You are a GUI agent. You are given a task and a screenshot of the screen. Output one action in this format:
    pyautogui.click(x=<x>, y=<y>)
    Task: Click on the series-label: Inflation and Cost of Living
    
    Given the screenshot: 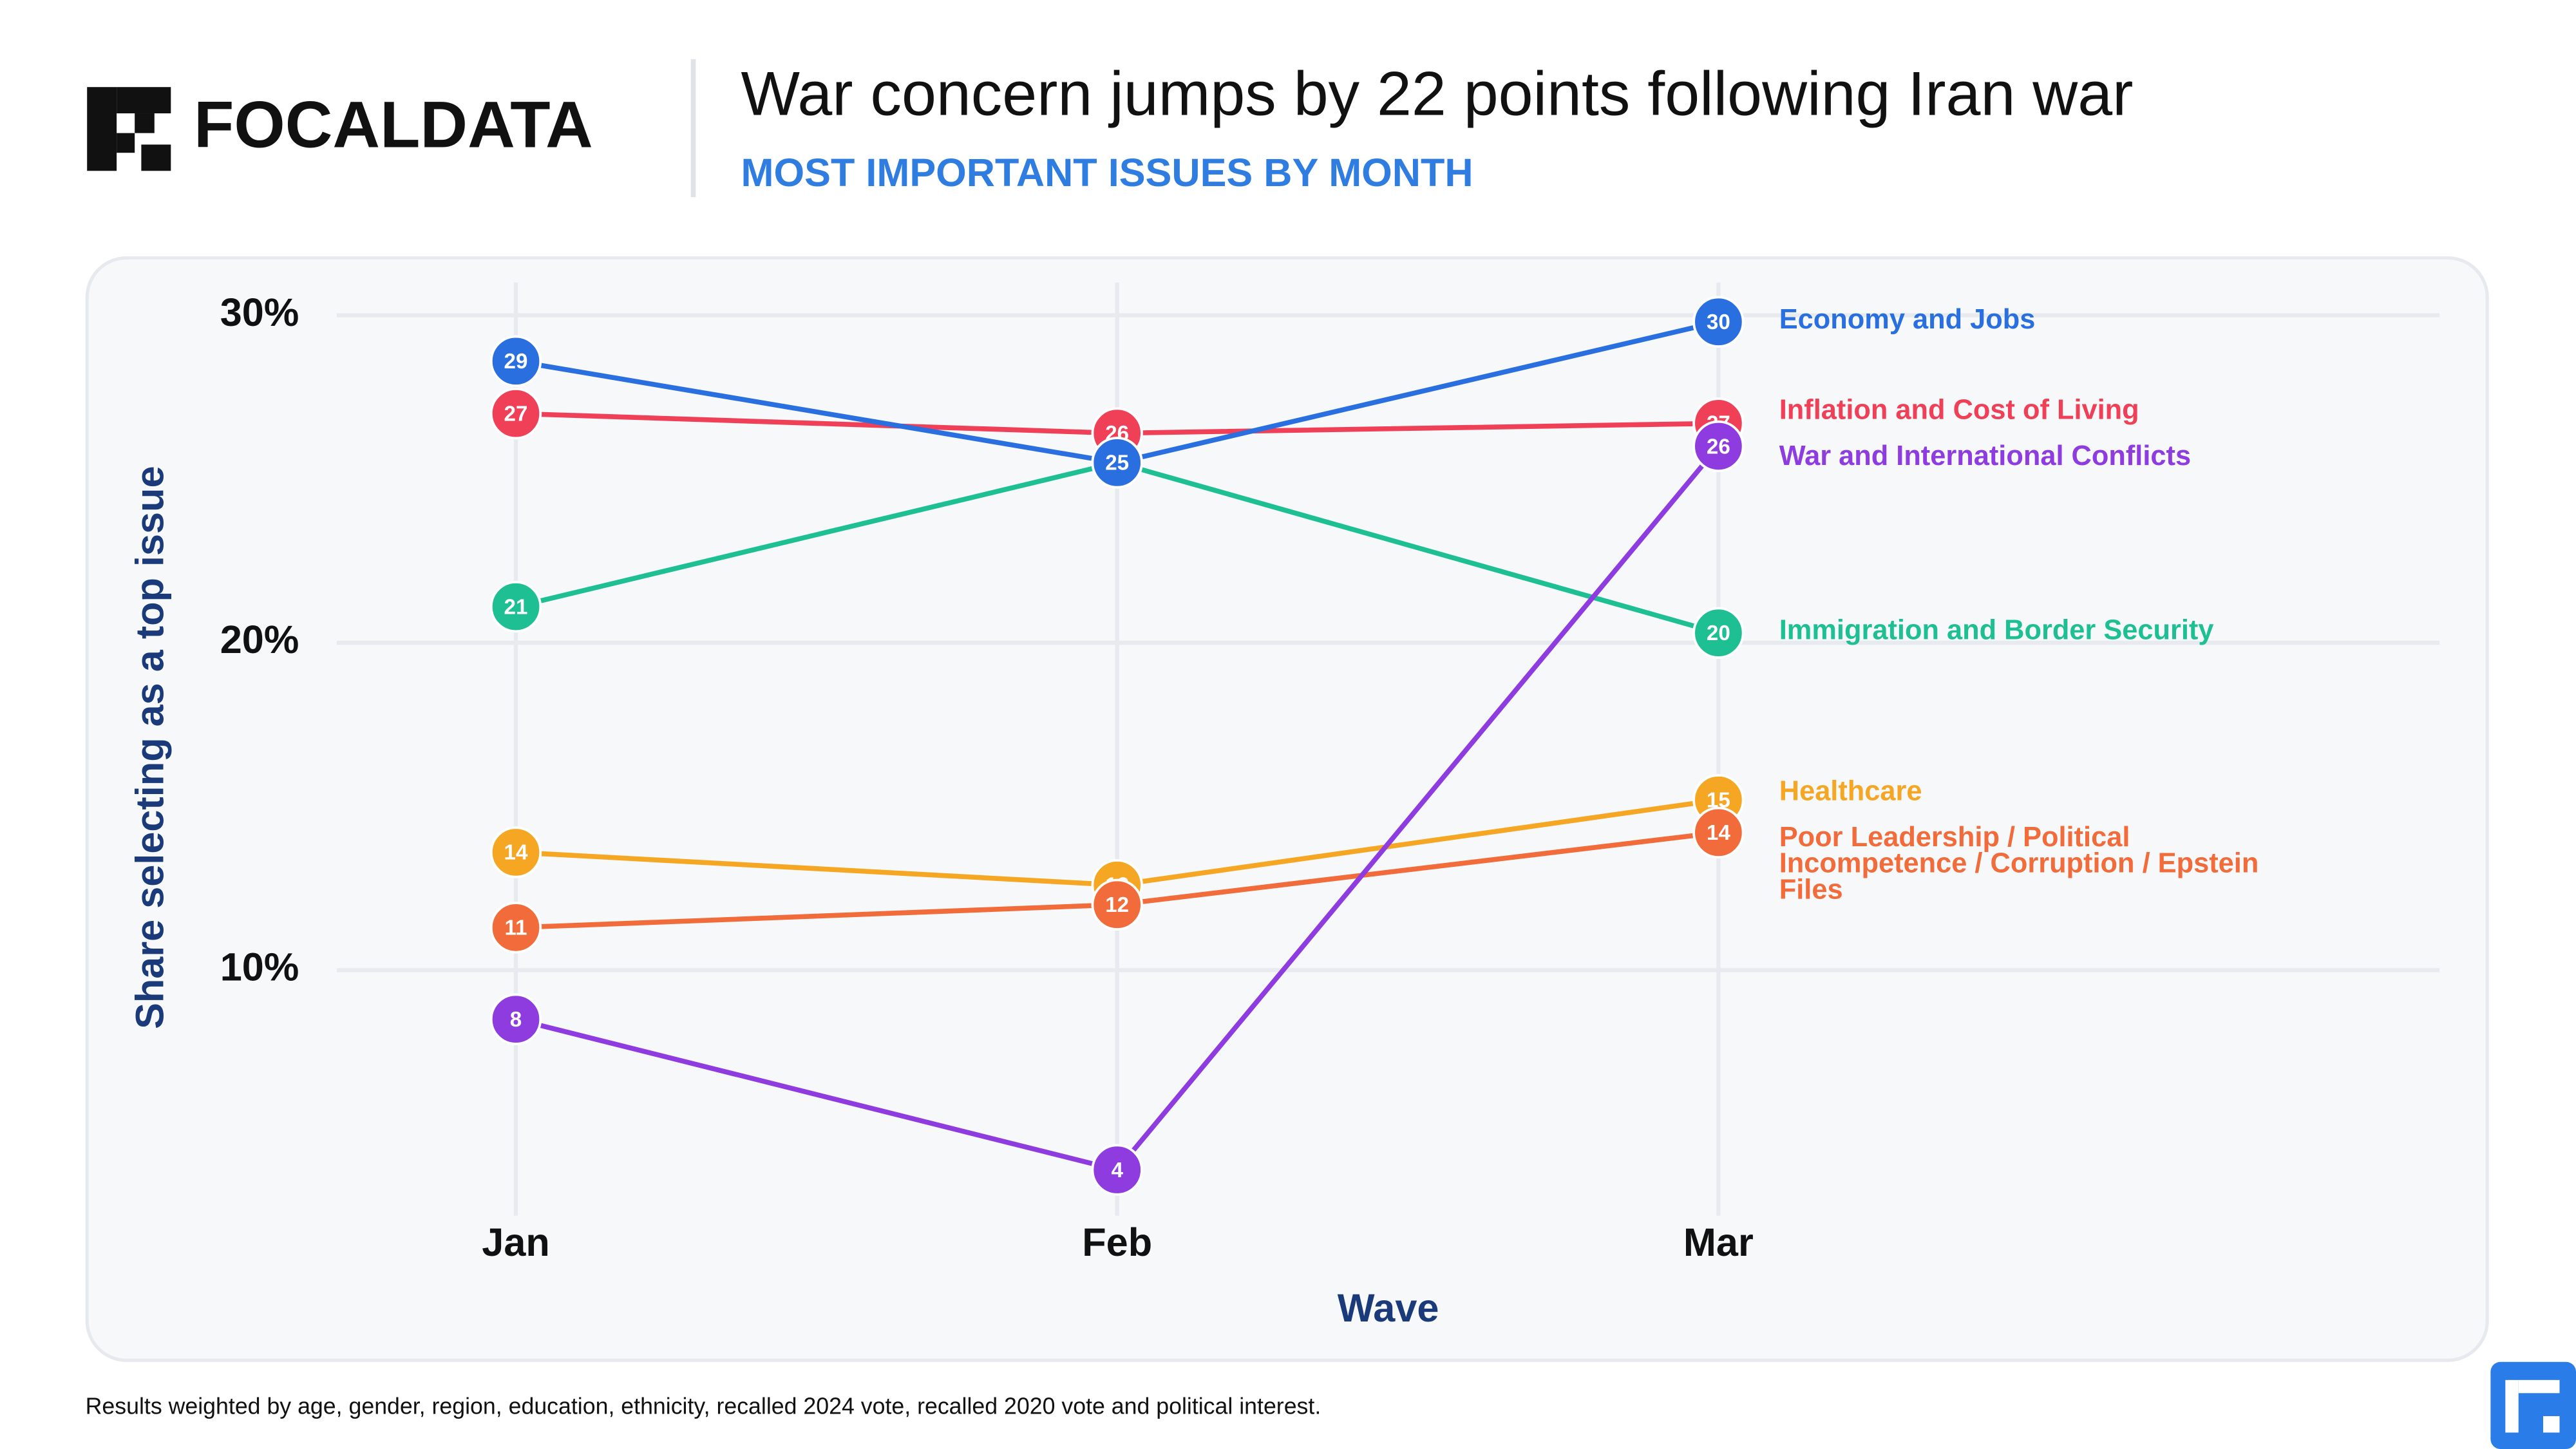 What is the action you would take?
    pyautogui.click(x=1959, y=411)
    